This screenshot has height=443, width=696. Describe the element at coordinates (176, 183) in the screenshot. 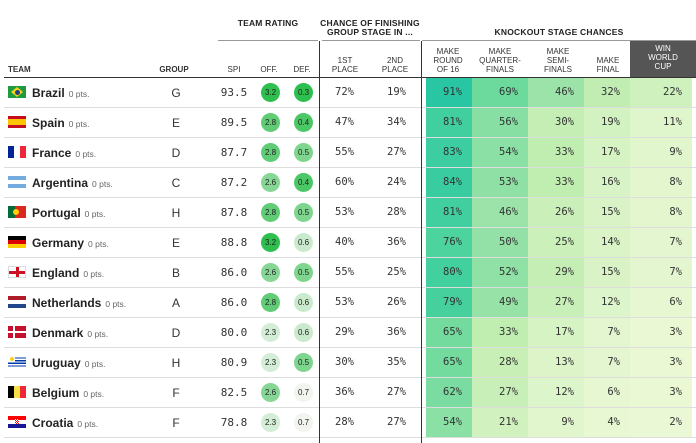

I see `team-group: C` at that location.